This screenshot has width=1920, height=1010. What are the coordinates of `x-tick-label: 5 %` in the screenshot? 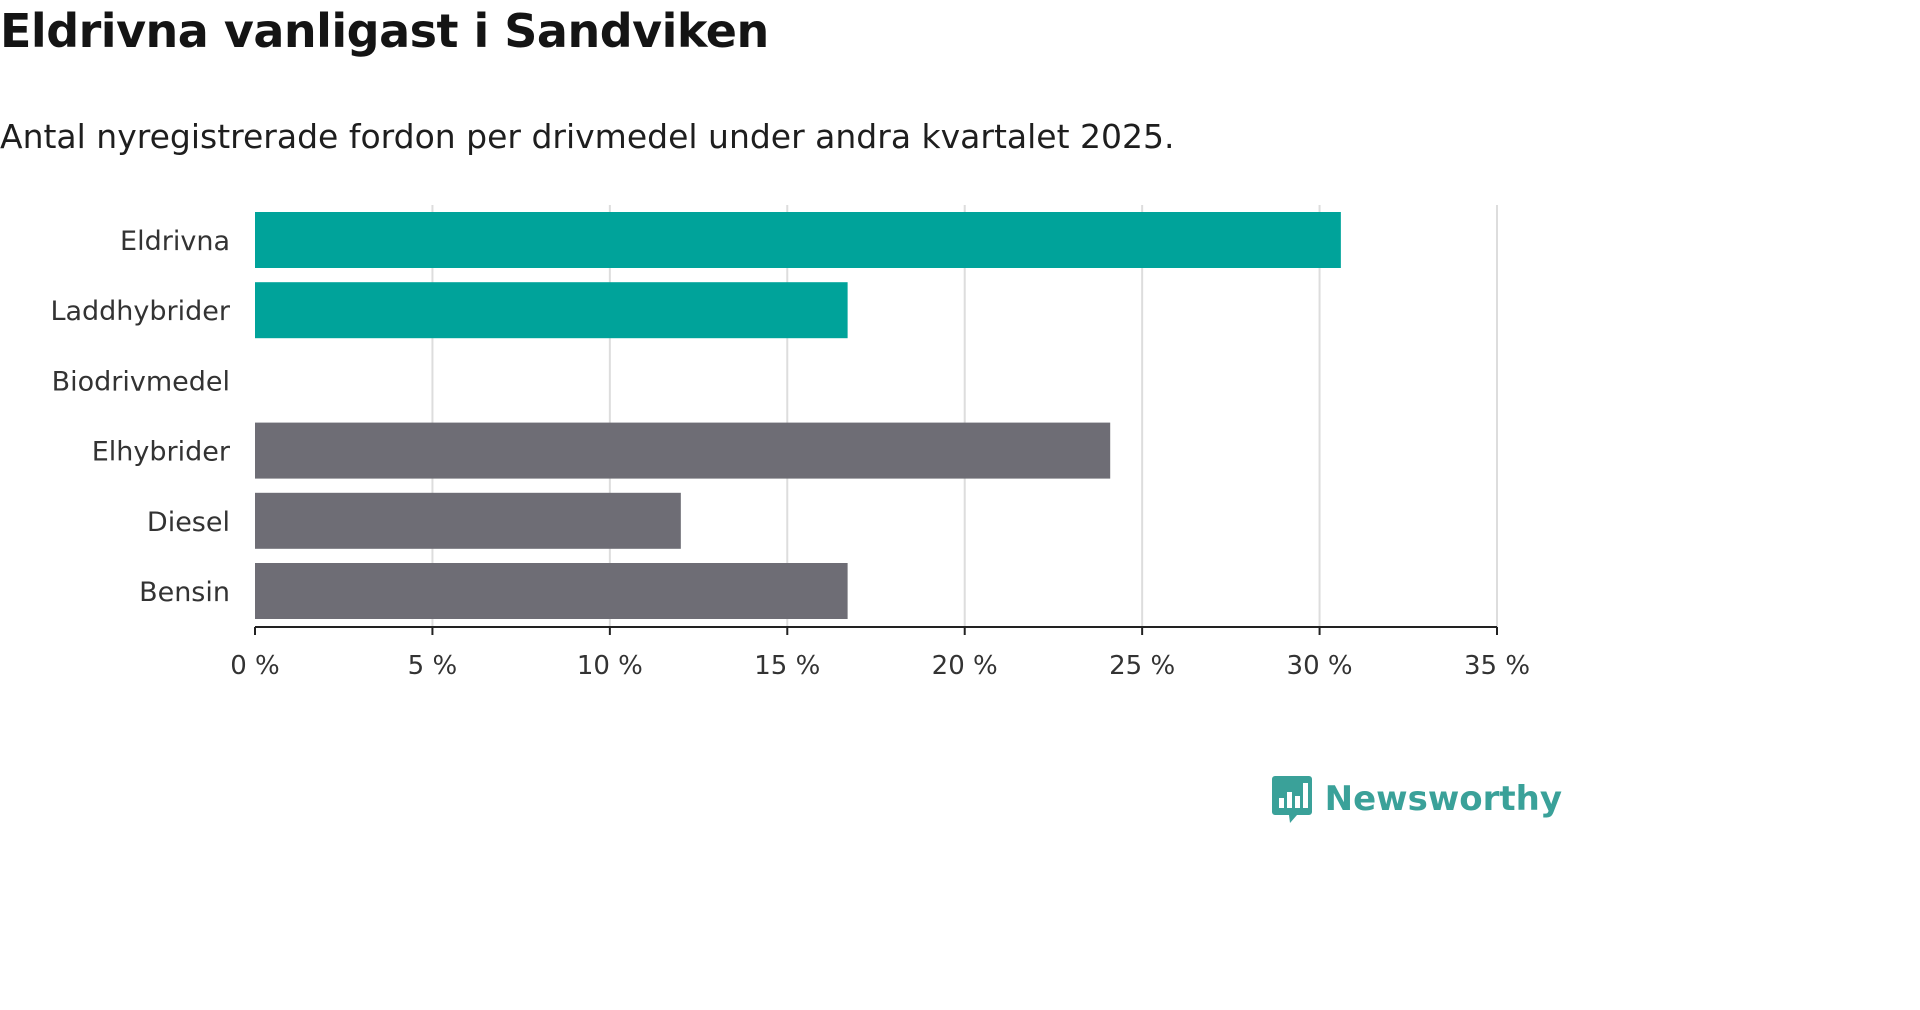 It's located at (433, 666).